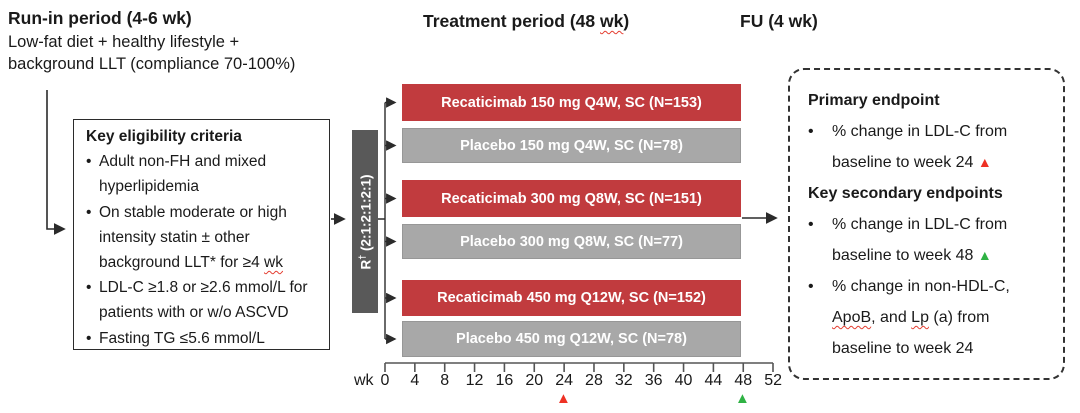  What do you see at coordinates (903, 348) in the screenshot?
I see `secondary-endpoint-2-line3: baseline to week 24` at bounding box center [903, 348].